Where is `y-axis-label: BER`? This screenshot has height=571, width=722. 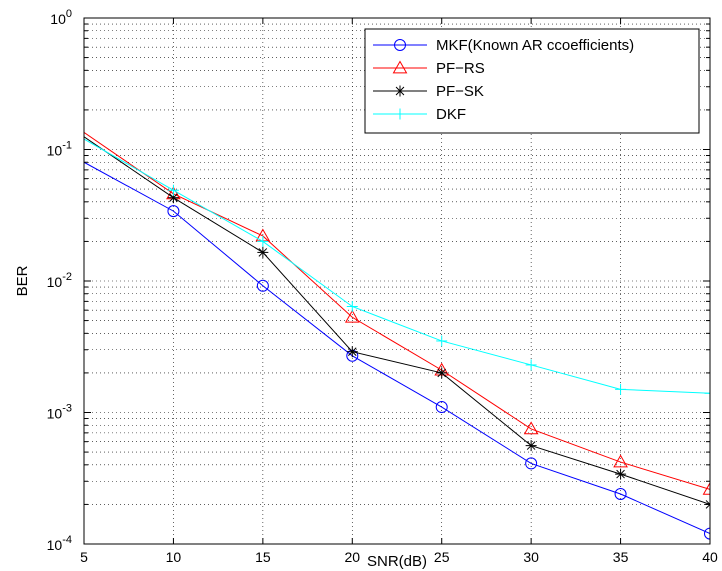 y-axis-label: BER is located at coordinates (22, 280).